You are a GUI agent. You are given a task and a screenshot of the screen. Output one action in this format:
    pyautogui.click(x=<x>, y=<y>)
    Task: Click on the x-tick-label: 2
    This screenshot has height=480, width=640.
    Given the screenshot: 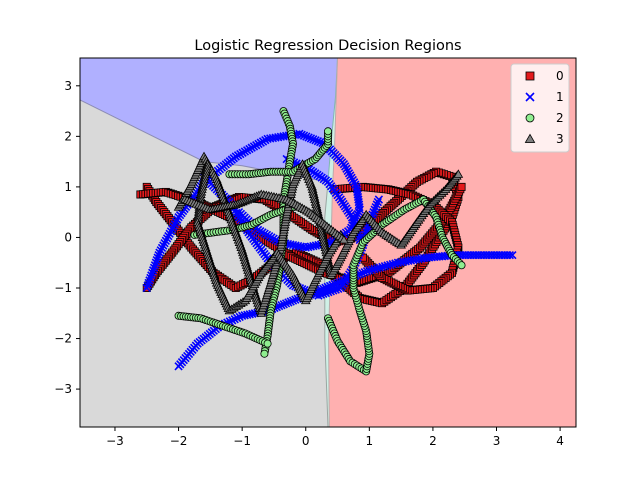 What is the action you would take?
    pyautogui.click(x=433, y=441)
    